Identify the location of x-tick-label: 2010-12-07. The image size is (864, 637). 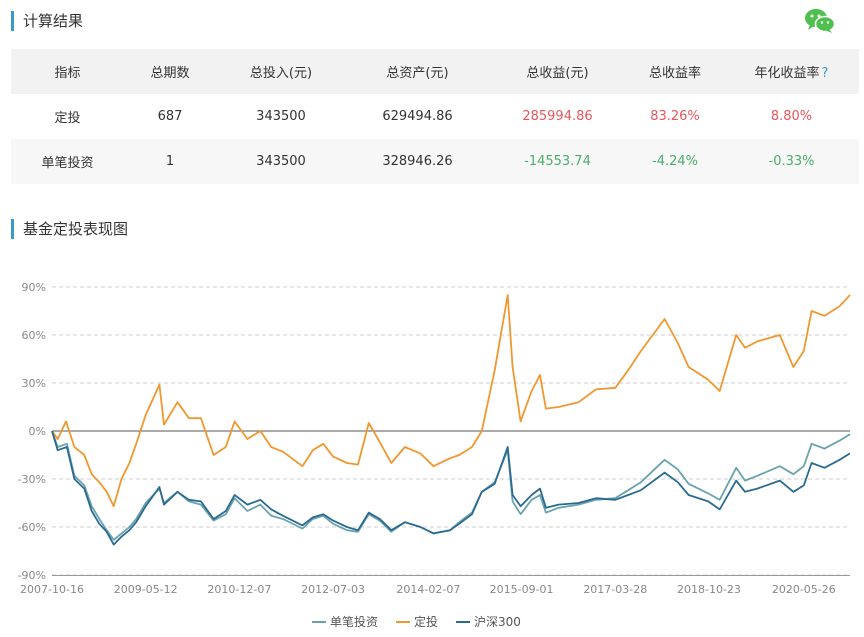
(239, 589).